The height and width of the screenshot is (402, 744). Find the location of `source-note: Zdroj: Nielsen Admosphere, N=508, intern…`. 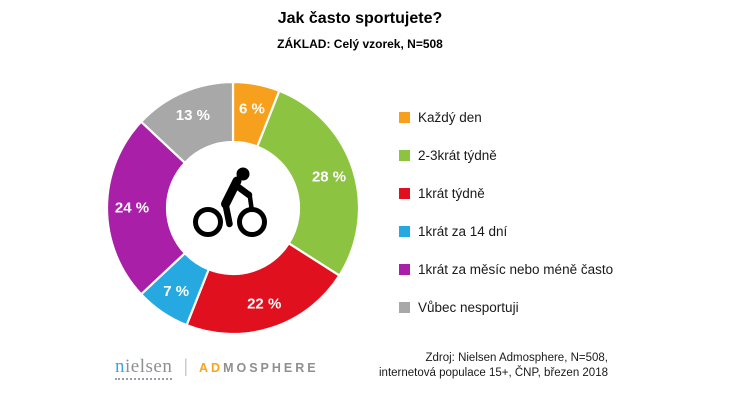

source-note: Zdroj: Nielsen Admosphere, N=508, intern… is located at coordinates (493, 366).